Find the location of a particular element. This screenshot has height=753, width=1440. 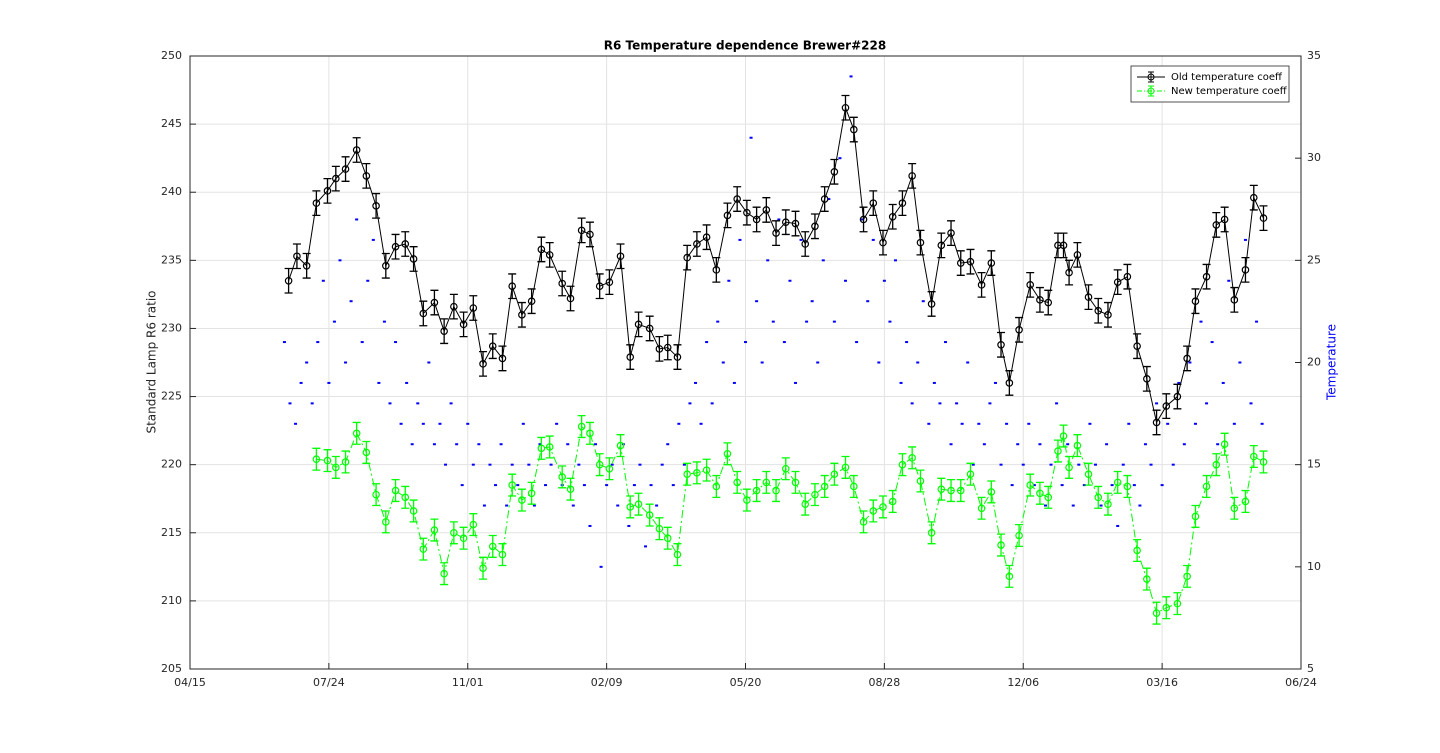

x-tick-label: 02/09 is located at coordinates (607, 682).